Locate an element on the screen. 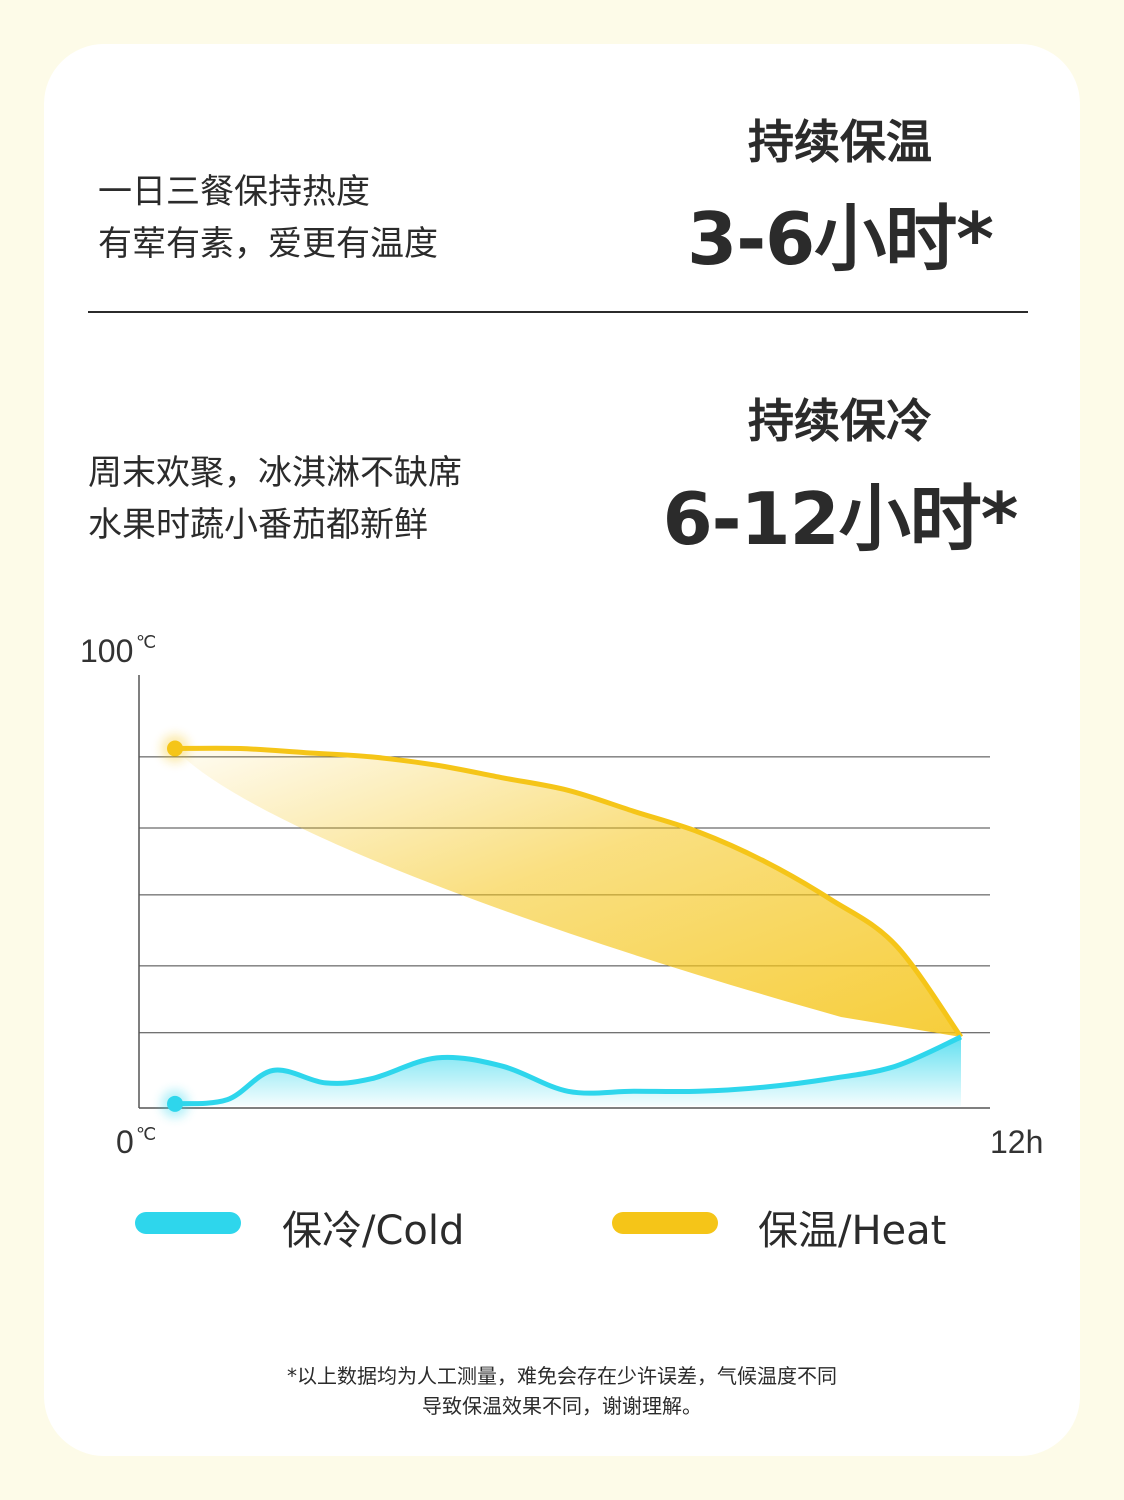 The image size is (1124, 1500). y-top-tick-unit: ℃ is located at coordinates (146, 642).